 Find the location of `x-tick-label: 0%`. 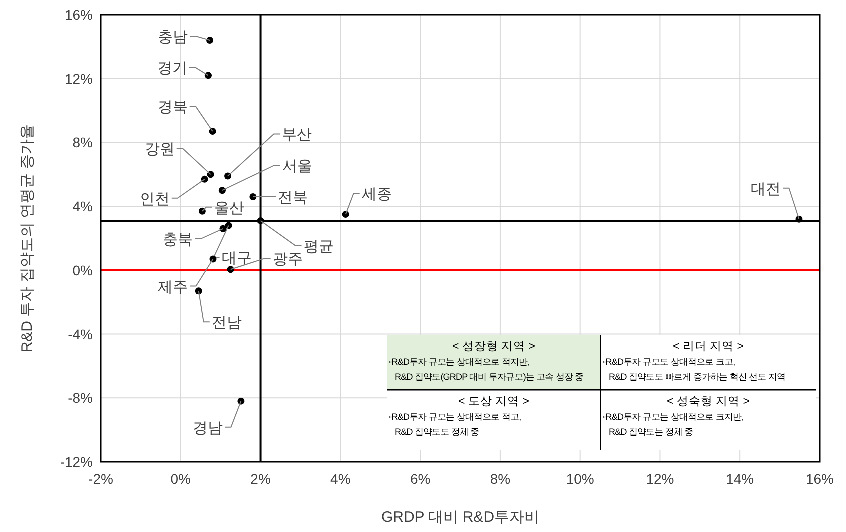

x-tick-label: 0% is located at coordinates (181, 479).